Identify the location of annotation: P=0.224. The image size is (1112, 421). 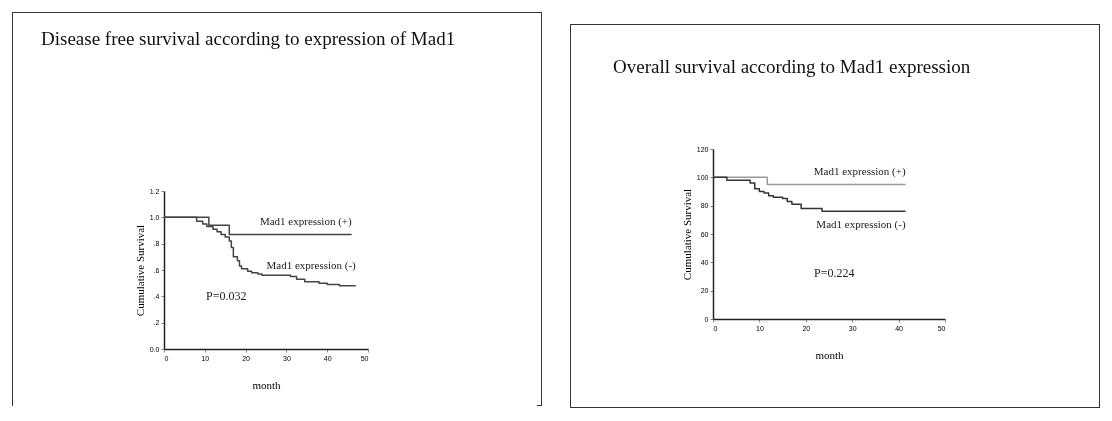
(834, 273).